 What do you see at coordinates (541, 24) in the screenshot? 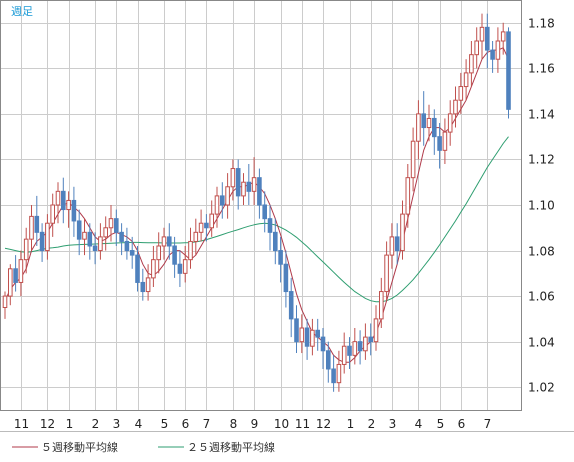
I see `y-tick-label: 1.18` at bounding box center [541, 24].